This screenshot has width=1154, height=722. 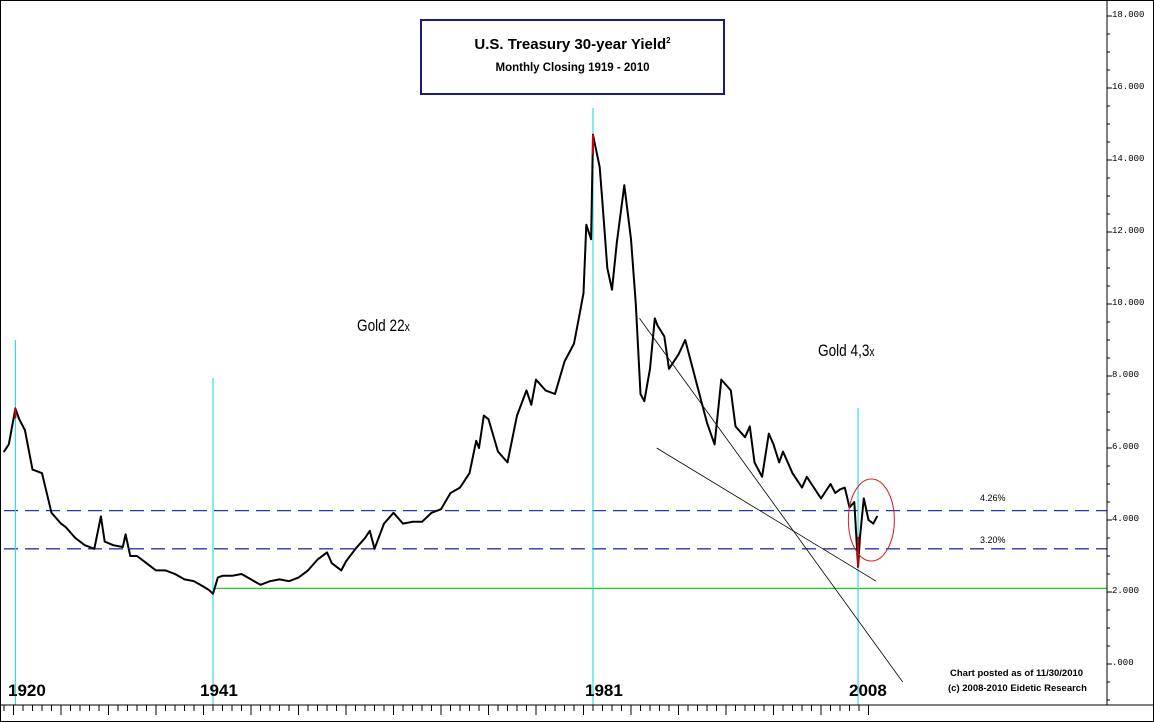 I want to click on channel-lower-line, so click(x=766, y=514).